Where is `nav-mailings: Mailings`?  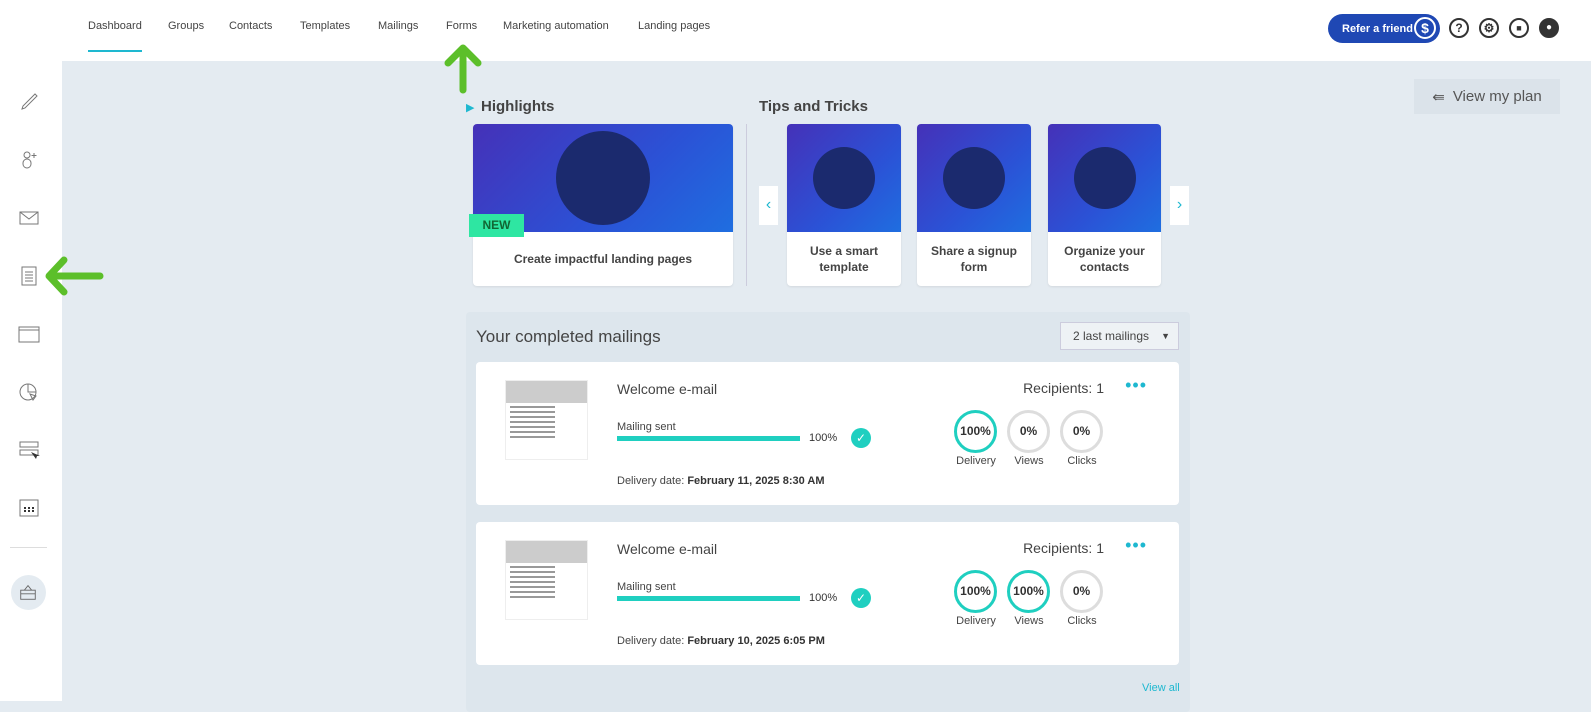
nav-mailings: Mailings is located at coordinates (398, 26).